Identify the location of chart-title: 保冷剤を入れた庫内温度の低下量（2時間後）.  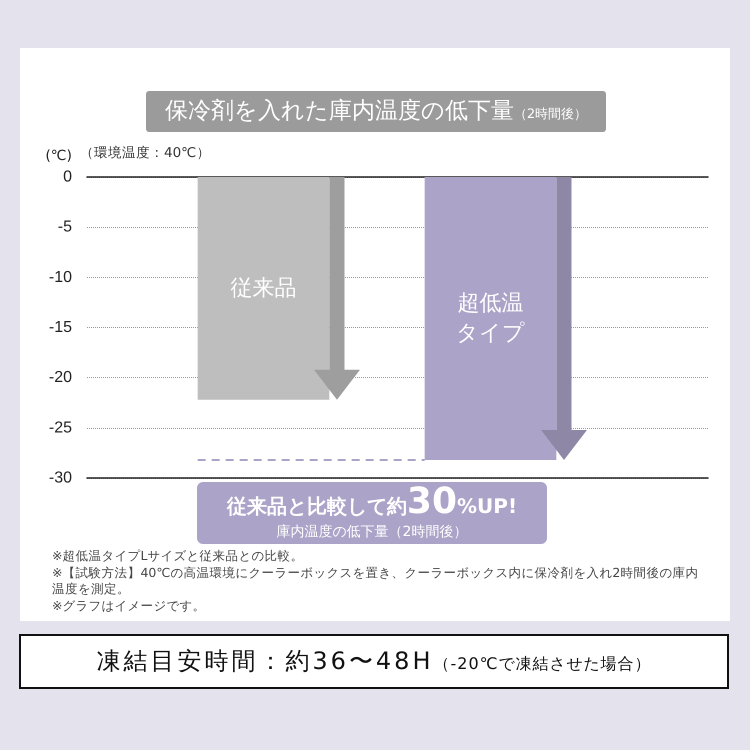
(376, 111).